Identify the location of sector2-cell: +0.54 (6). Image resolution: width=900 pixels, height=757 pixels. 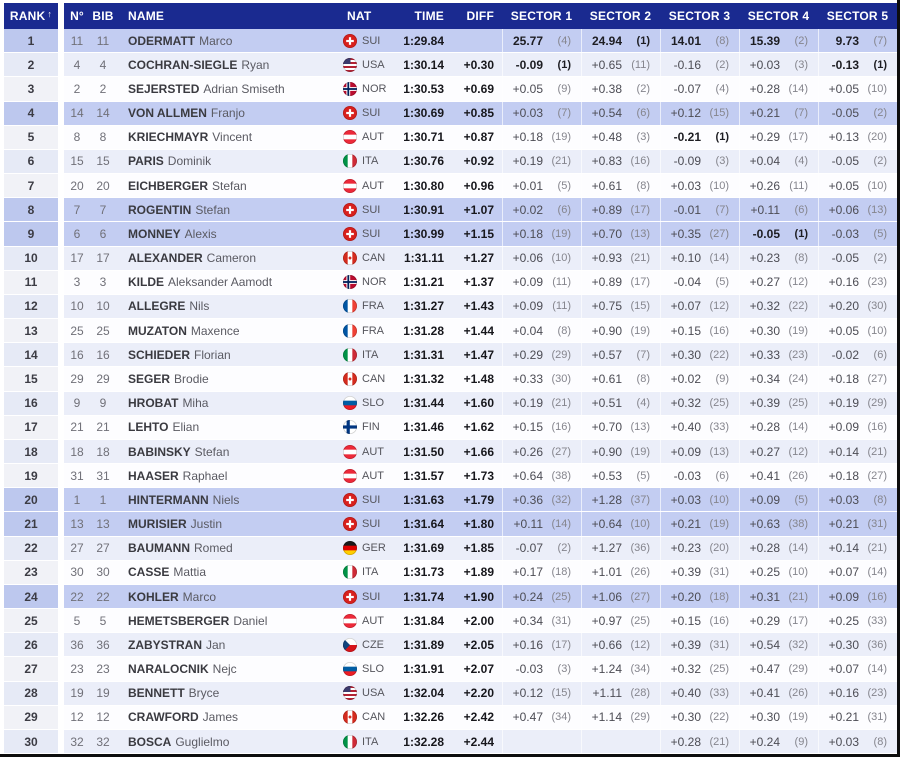
(620, 113).